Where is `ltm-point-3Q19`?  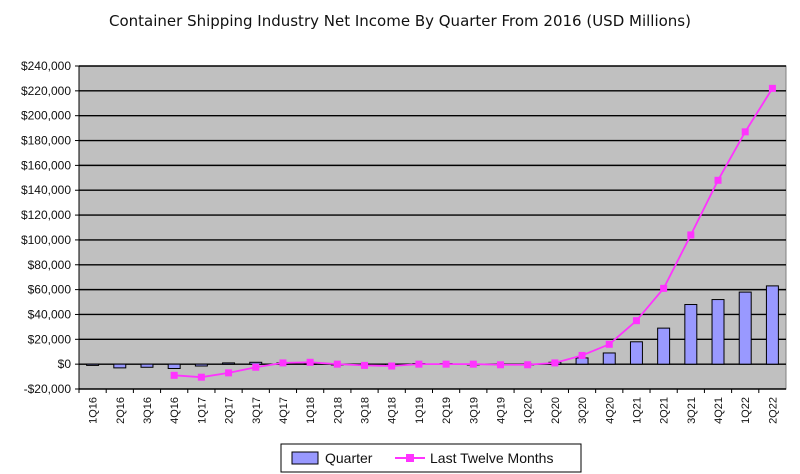
ltm-point-3Q19 is located at coordinates (473, 364).